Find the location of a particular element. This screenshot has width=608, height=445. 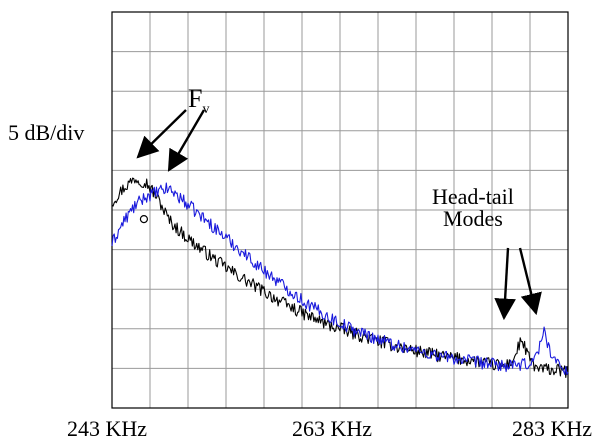

head-tail-annotation: Head-tail Modes is located at coordinates (473, 208).